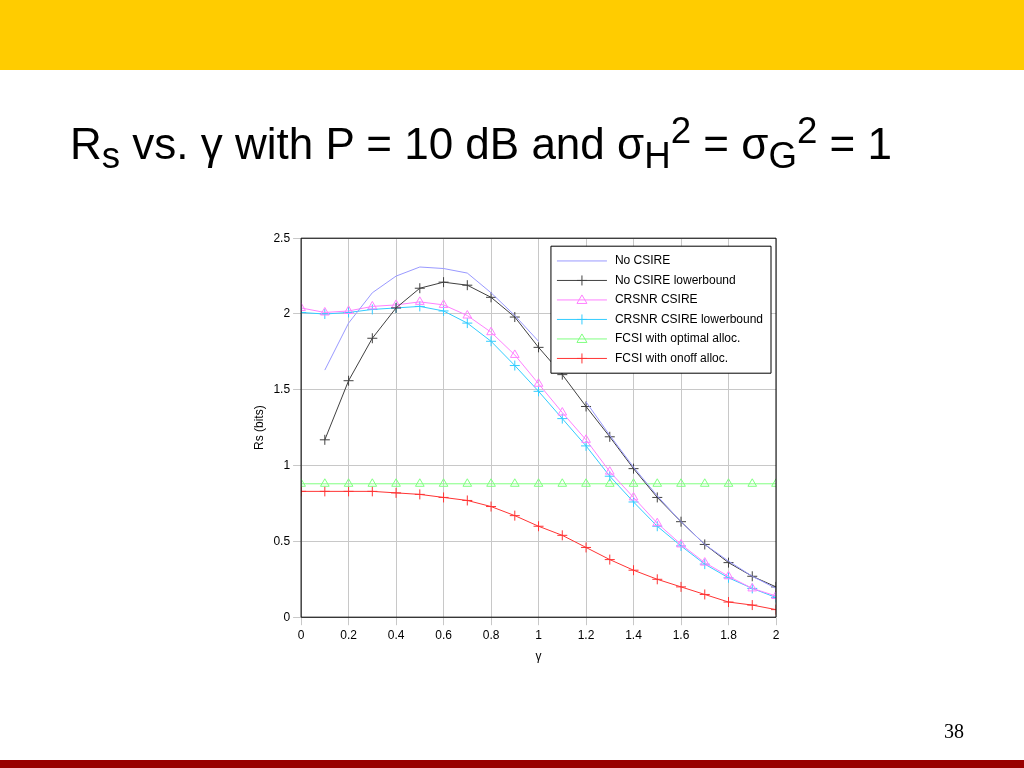 The height and width of the screenshot is (768, 1024). I want to click on x-tick-label: 0.8, so click(491, 634).